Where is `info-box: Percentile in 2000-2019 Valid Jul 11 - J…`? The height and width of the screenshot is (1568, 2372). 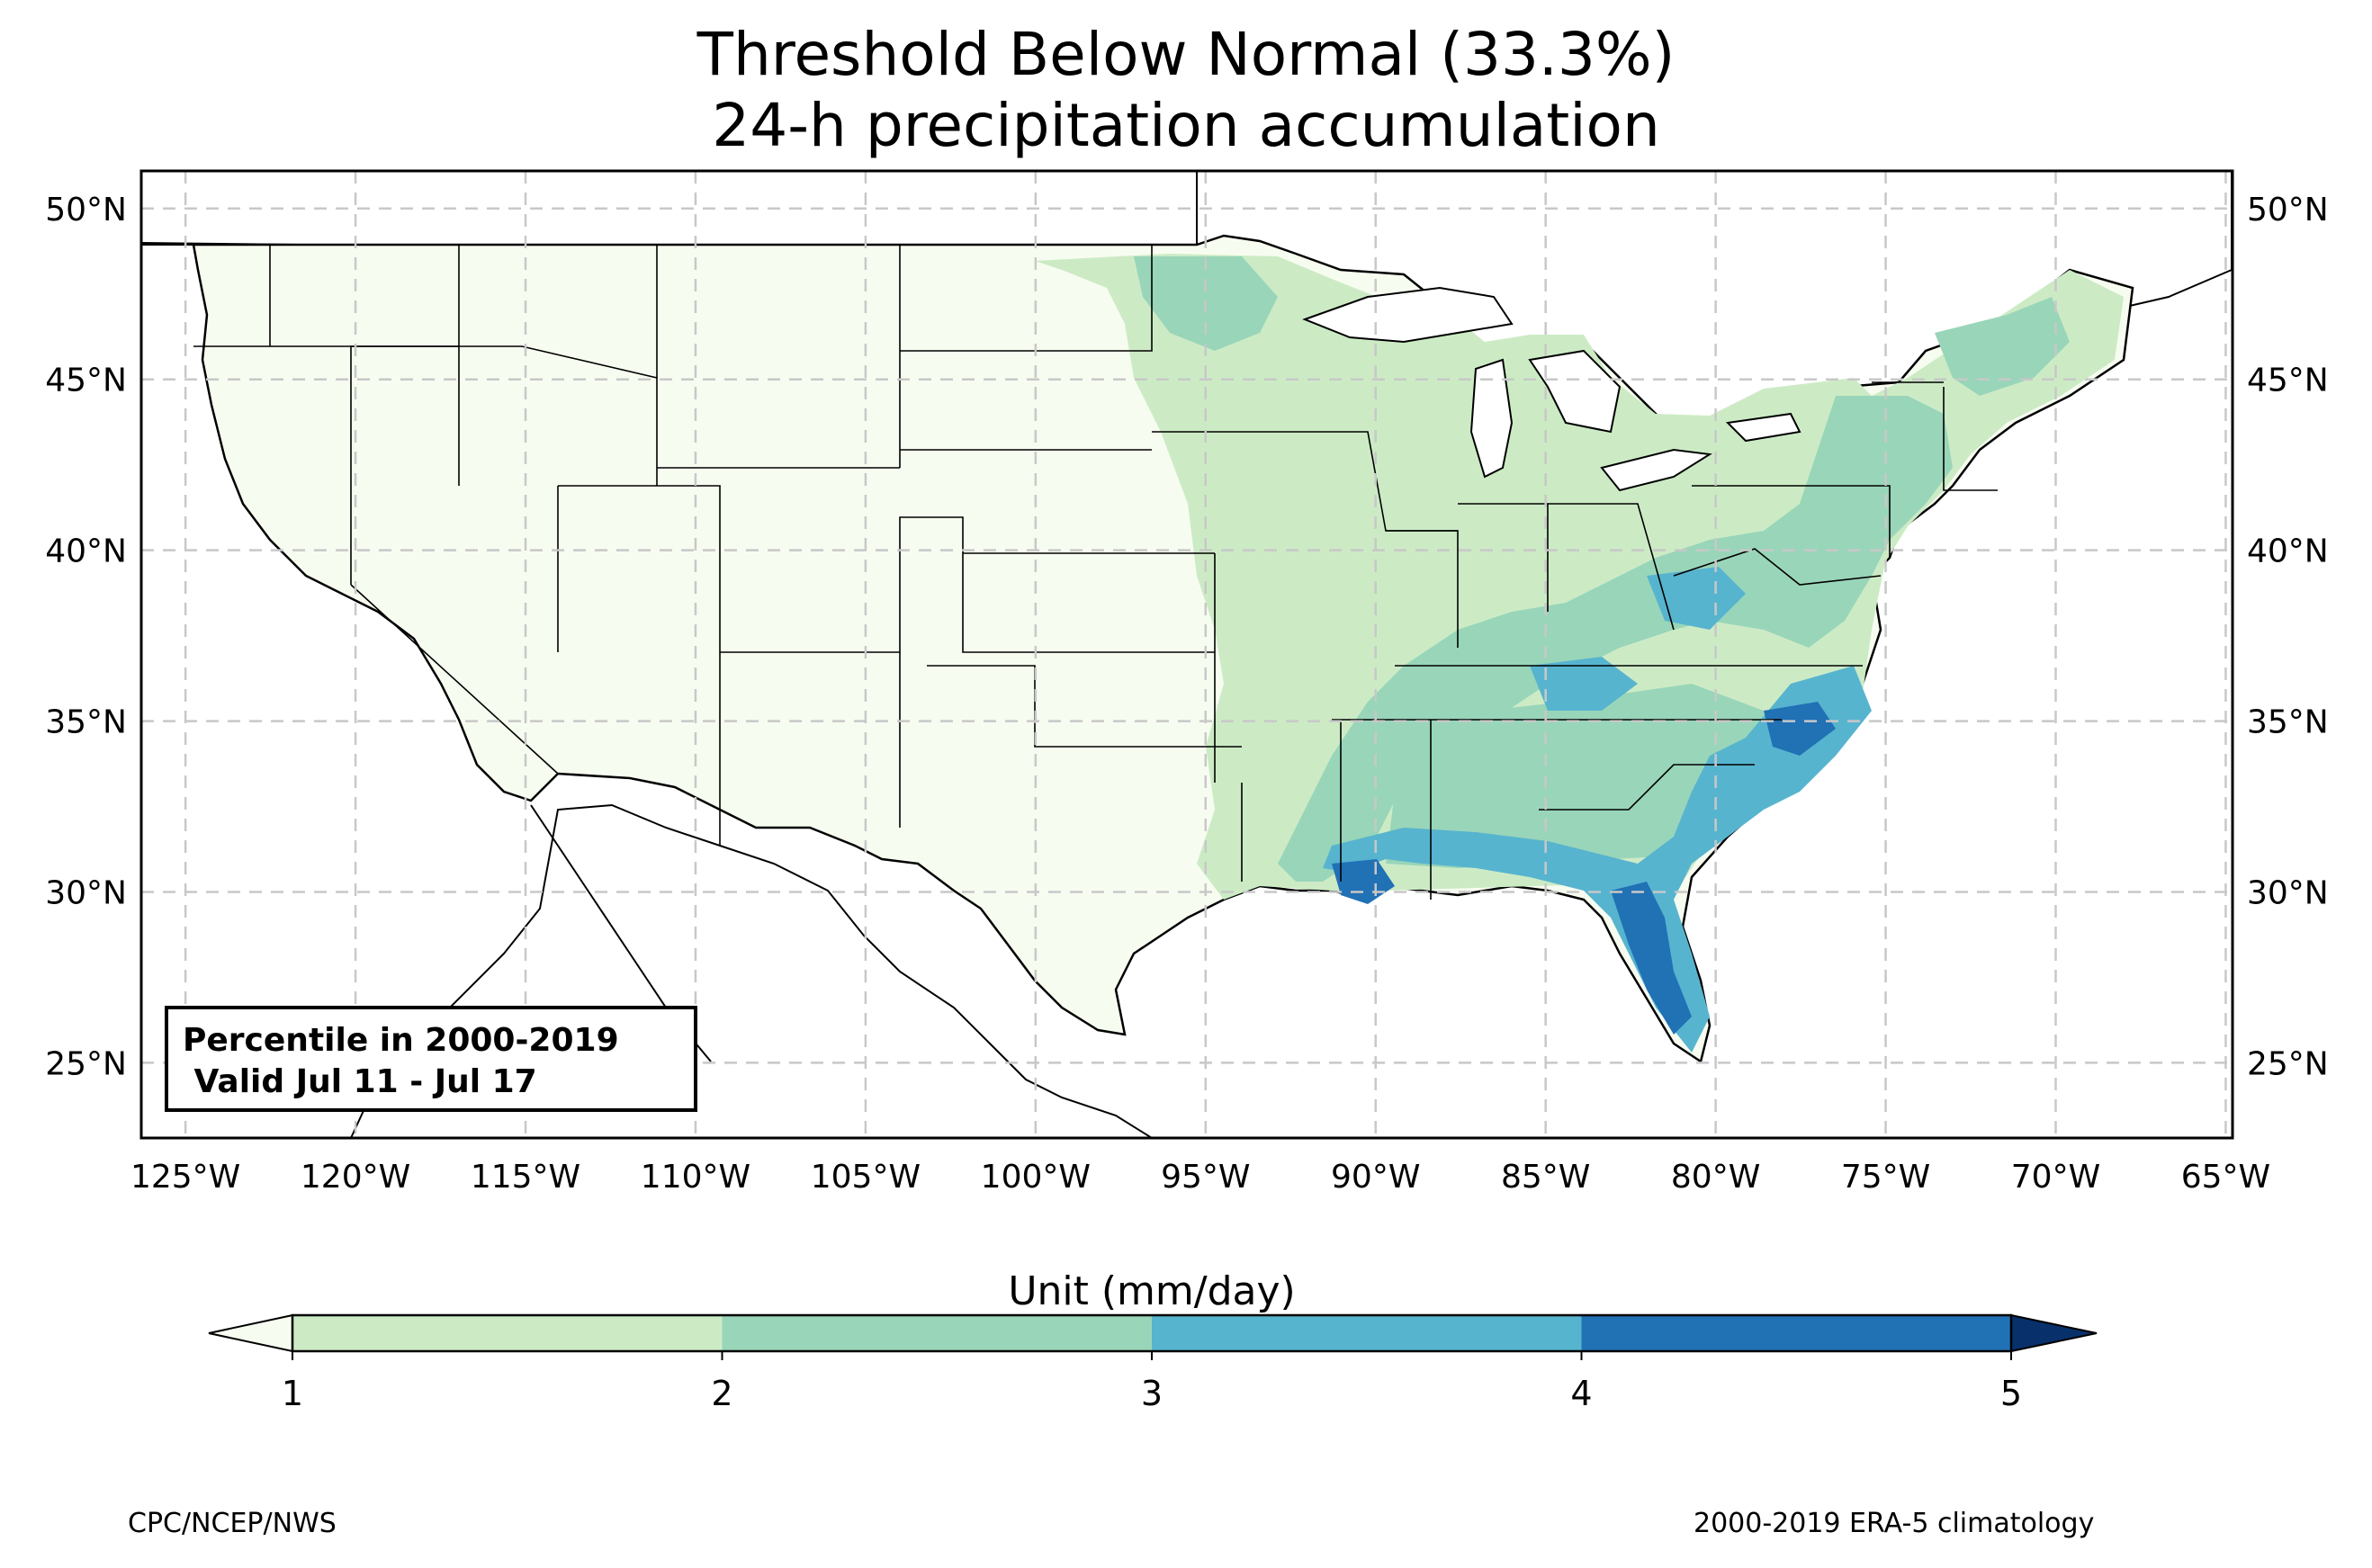 info-box: Percentile in 2000-2019 Valid Jul 11 - J… is located at coordinates (431, 1059).